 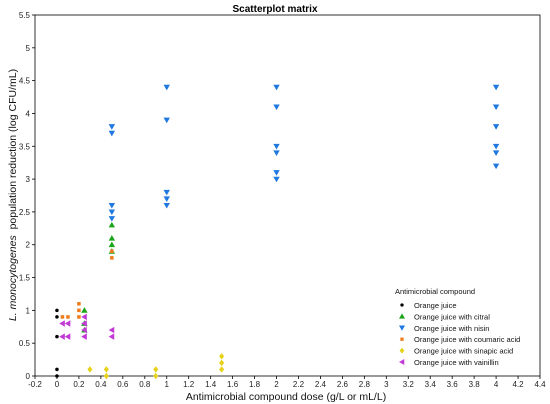 I want to click on y-tick-label: 5.5, so click(x=25, y=15).